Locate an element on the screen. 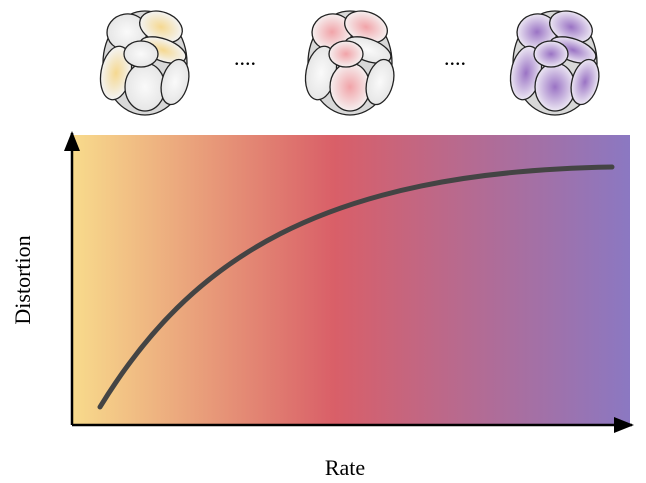 This screenshot has width=646, height=483. x-axis-label: Rate is located at coordinates (345, 467).